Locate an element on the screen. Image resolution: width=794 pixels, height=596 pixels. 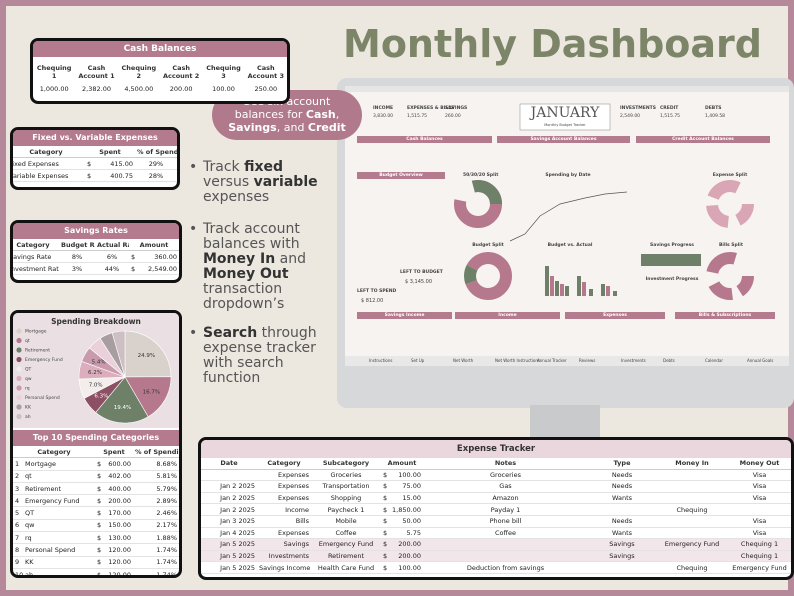
table-row: Variable Expenses $400.75 28% is located at coordinates (95, 176).